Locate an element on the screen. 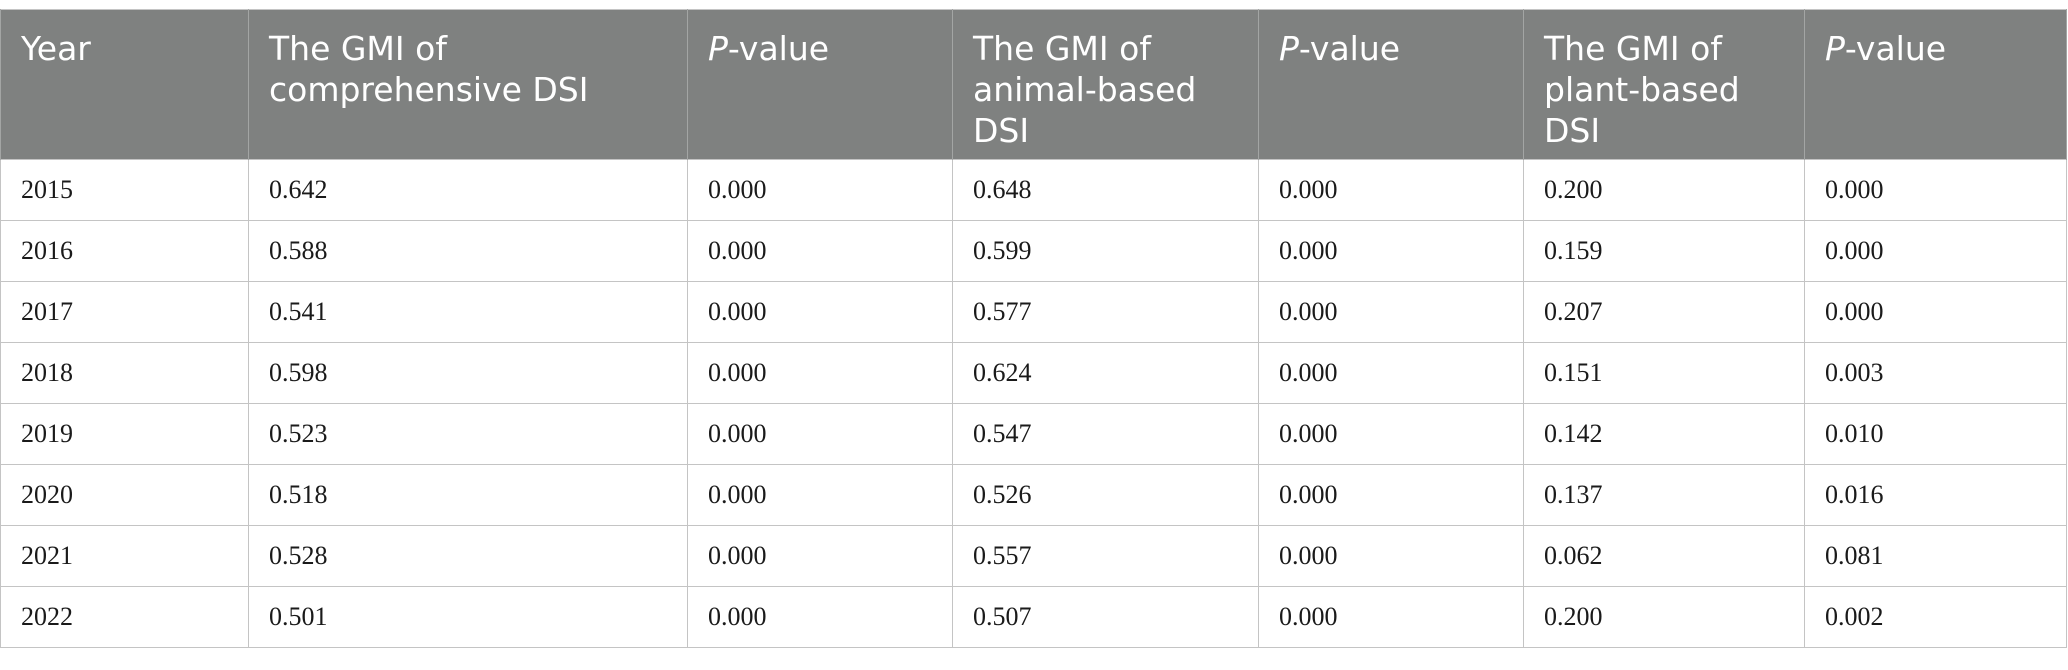 The width and height of the screenshot is (2068, 670). header-gmi-animal: The GMI of animal-based DSI is located at coordinates (1105, 84).